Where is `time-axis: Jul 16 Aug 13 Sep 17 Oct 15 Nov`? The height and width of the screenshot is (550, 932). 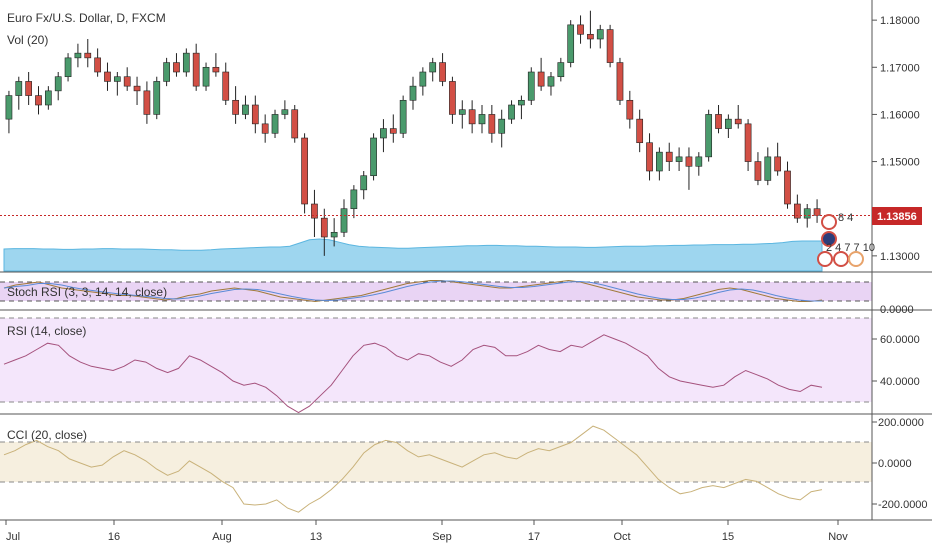 time-axis: Jul 16 Aug 13 Sep 17 Oct 15 Nov is located at coordinates (426, 531).